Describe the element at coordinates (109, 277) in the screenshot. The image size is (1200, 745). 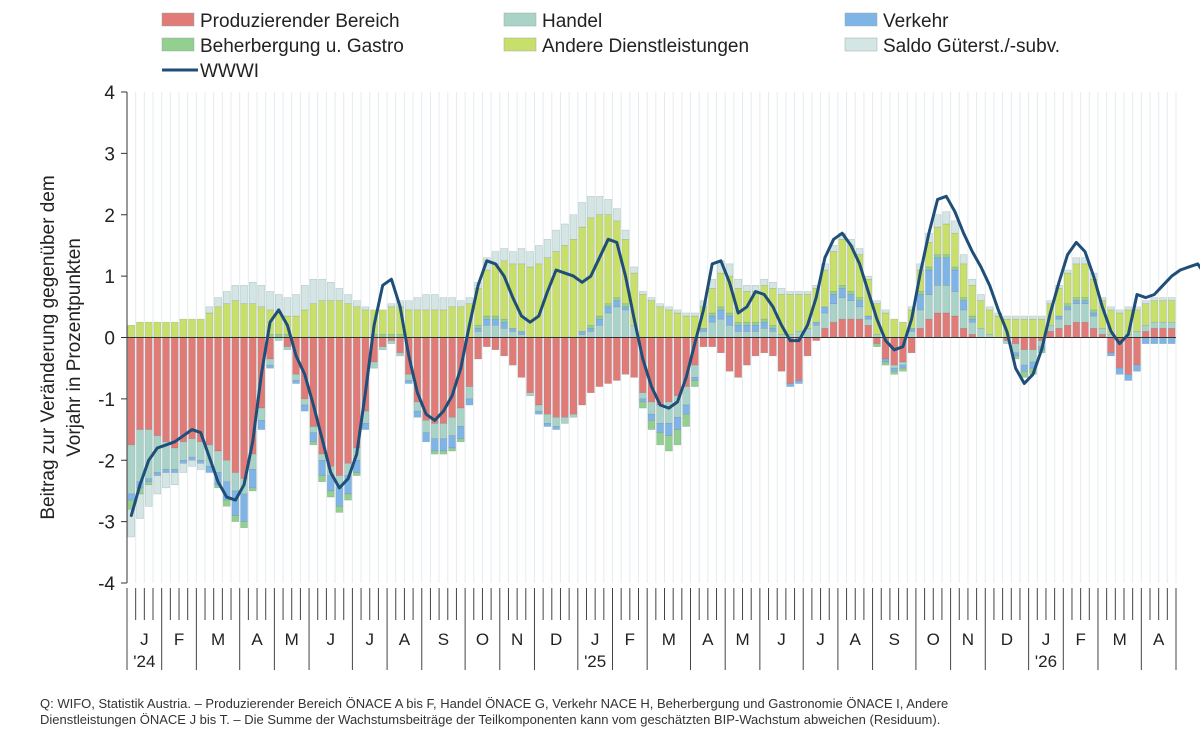
I see `y-tick-label: 1` at that location.